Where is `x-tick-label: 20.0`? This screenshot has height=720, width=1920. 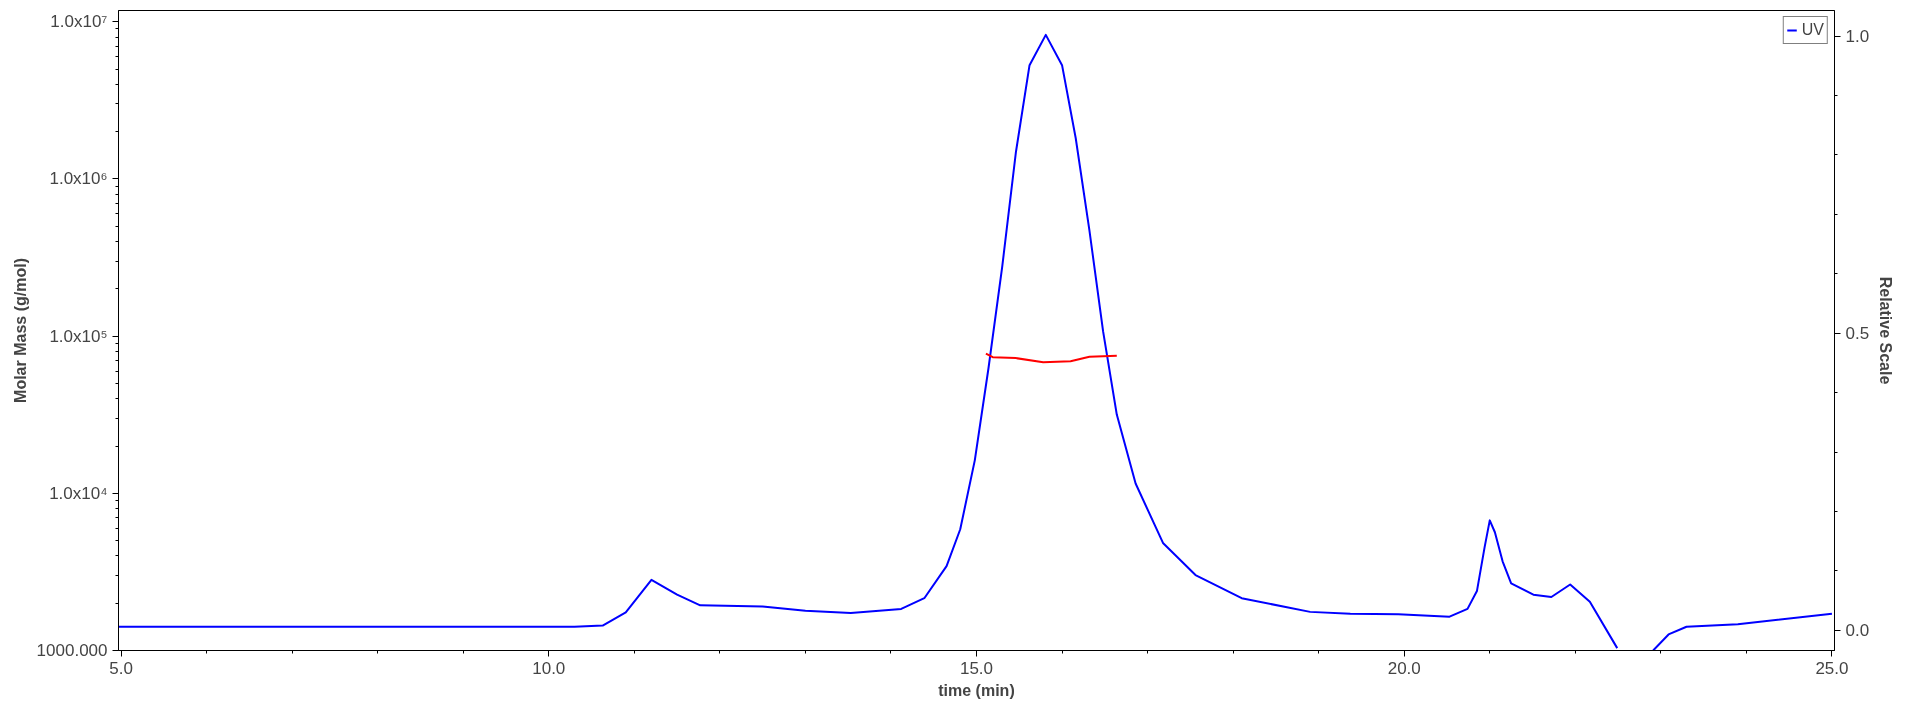 x-tick-label: 20.0 is located at coordinates (1404, 668).